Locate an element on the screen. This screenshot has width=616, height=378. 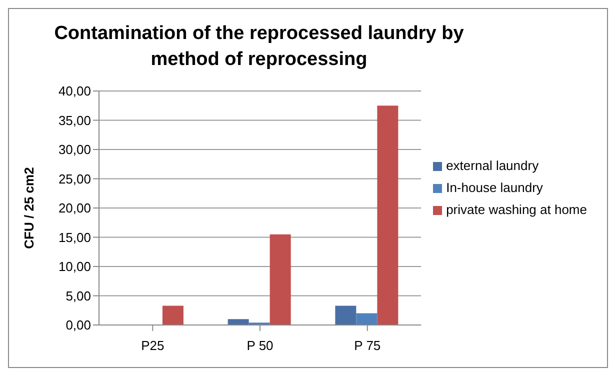
legend-label: external laundry is located at coordinates (492, 165).